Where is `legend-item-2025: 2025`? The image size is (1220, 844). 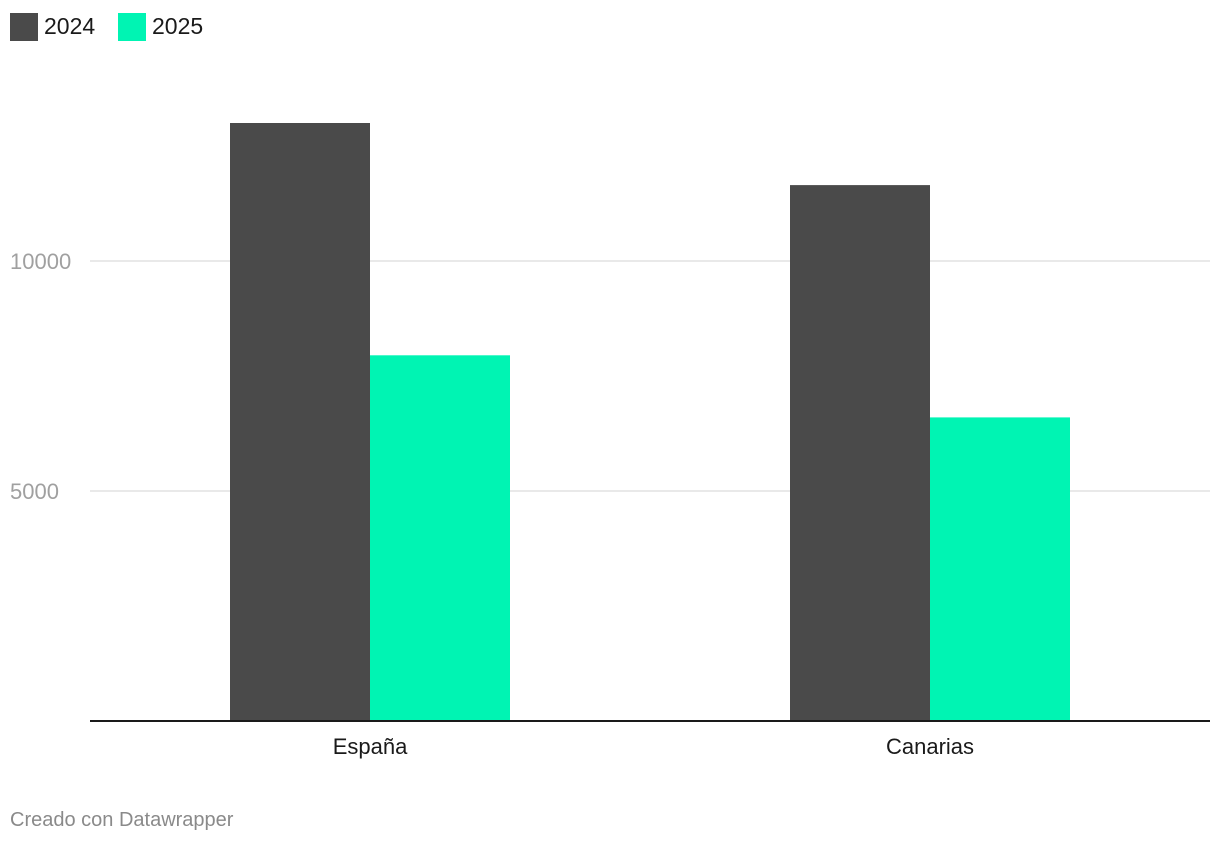
legend-item-2025: 2025 is located at coordinates (160, 27).